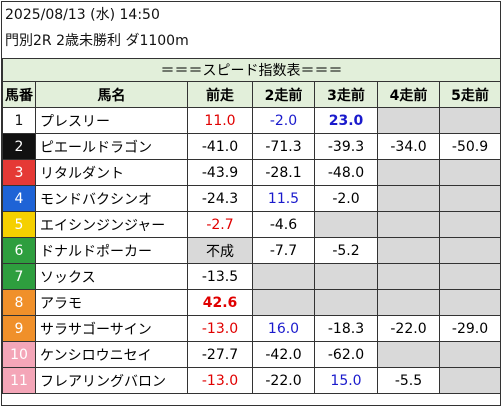 The width and height of the screenshot is (502, 407). What do you see at coordinates (111, 146) in the screenshot?
I see `horse-name: ピエールドラゴン` at bounding box center [111, 146].